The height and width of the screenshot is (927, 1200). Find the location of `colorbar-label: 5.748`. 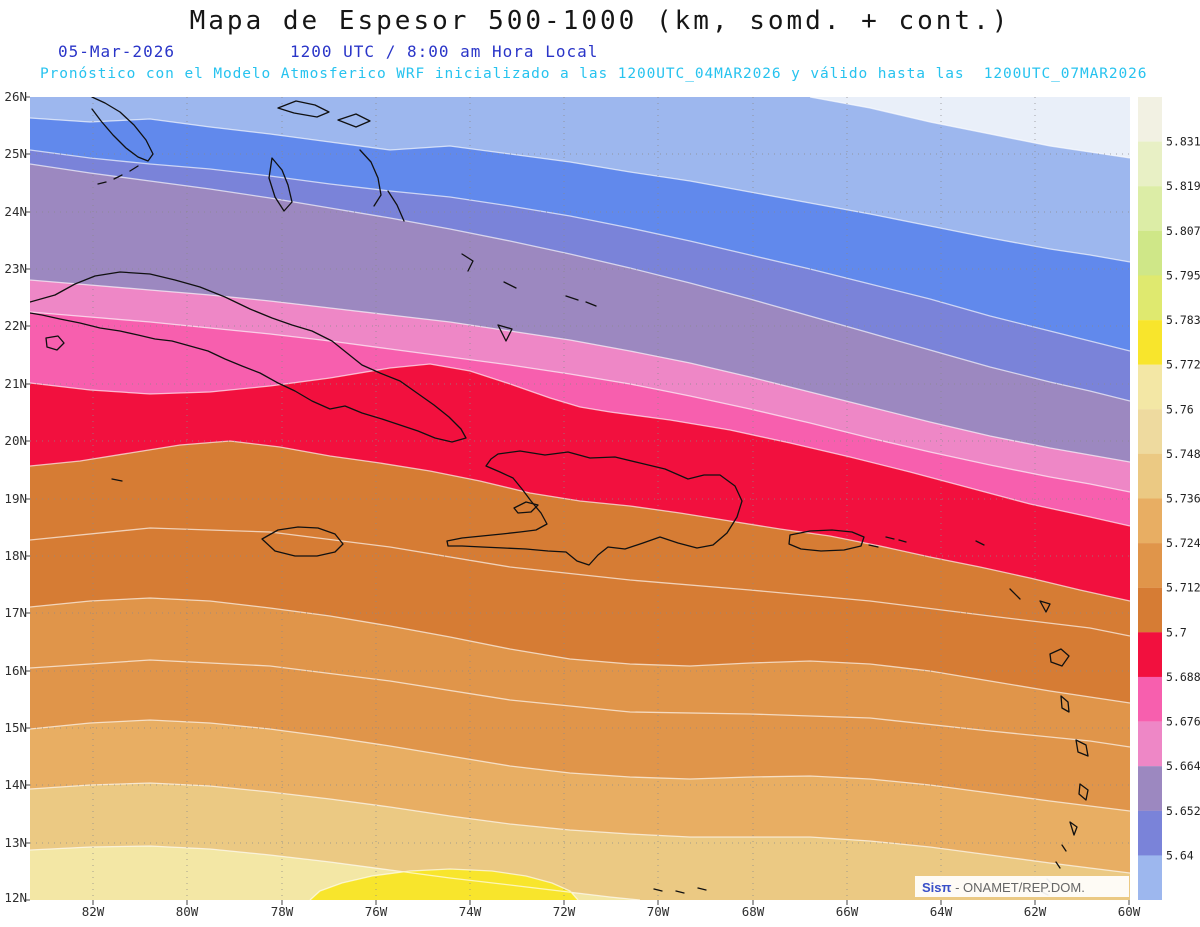

colorbar-label: 5.748 is located at coordinates (1183, 454).